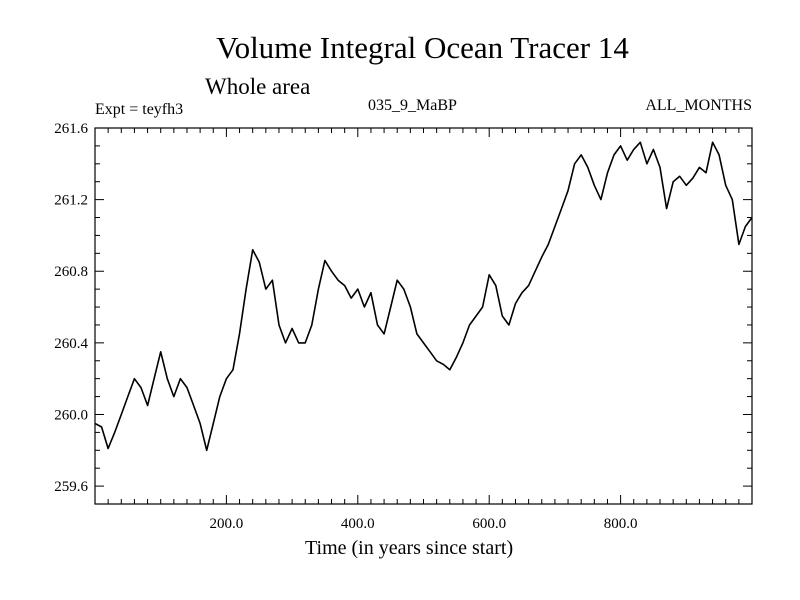 The width and height of the screenshot is (800, 600). I want to click on x-tick-label: 200.0, so click(227, 524).